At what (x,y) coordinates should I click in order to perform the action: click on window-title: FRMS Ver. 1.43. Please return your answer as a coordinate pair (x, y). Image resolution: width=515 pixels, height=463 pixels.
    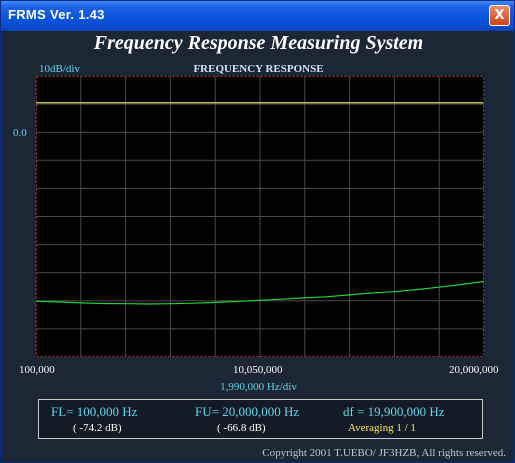
    Looking at the image, I should click on (56, 14).